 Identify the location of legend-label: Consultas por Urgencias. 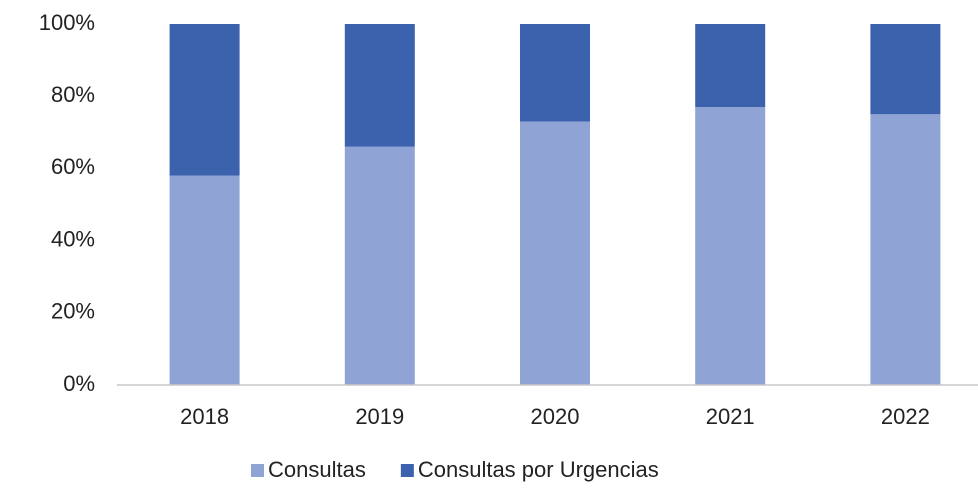
(538, 469).